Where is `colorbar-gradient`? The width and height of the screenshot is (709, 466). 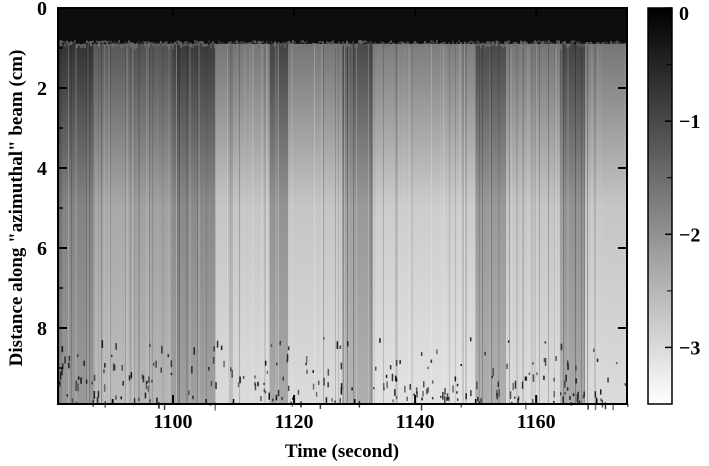
colorbar-gradient is located at coordinates (660, 206).